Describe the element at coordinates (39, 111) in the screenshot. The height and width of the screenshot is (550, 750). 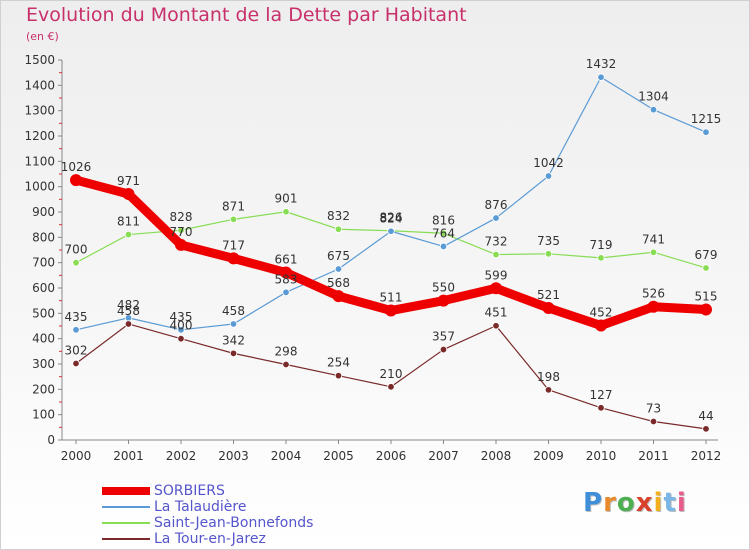
I see `y-tick-label: 1300` at that location.